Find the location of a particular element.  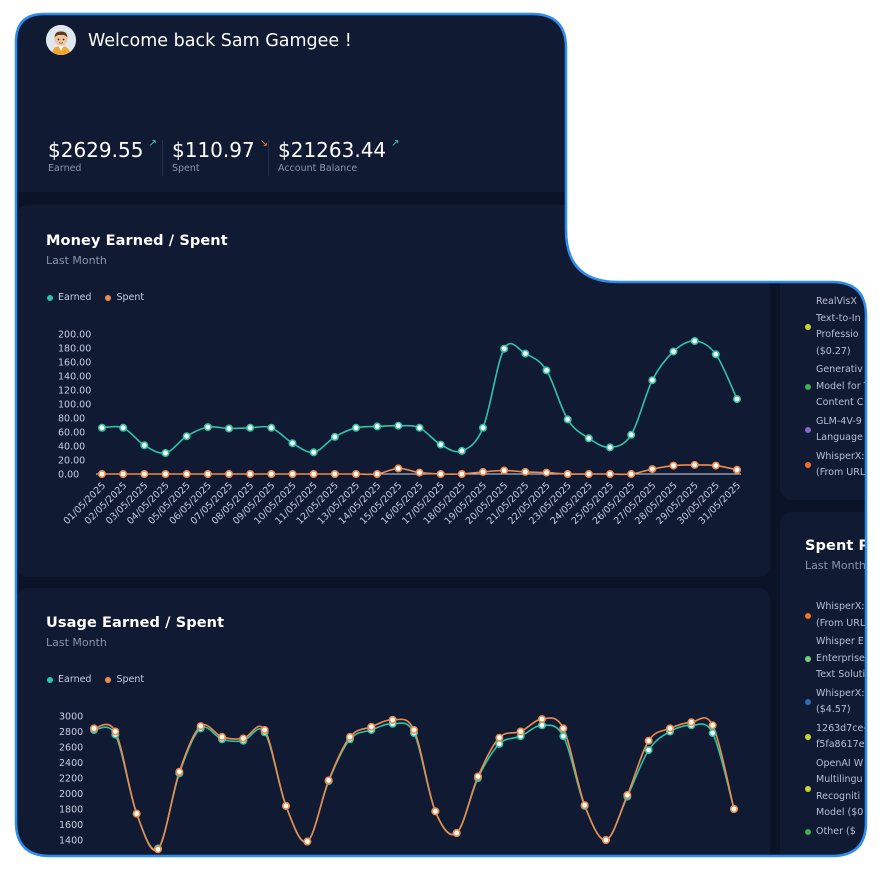

breakdown-item: Generativ Model for T Content C is located at coordinates (846, 387).